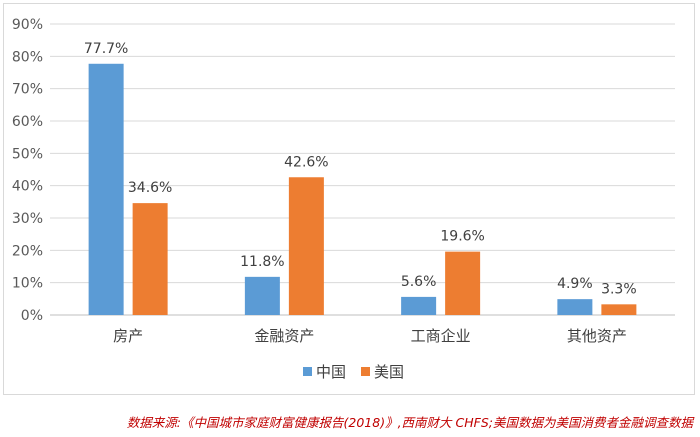 The width and height of the screenshot is (700, 437). Describe the element at coordinates (27, 25) in the screenshot. I see `y-tick-label: 90%` at that location.